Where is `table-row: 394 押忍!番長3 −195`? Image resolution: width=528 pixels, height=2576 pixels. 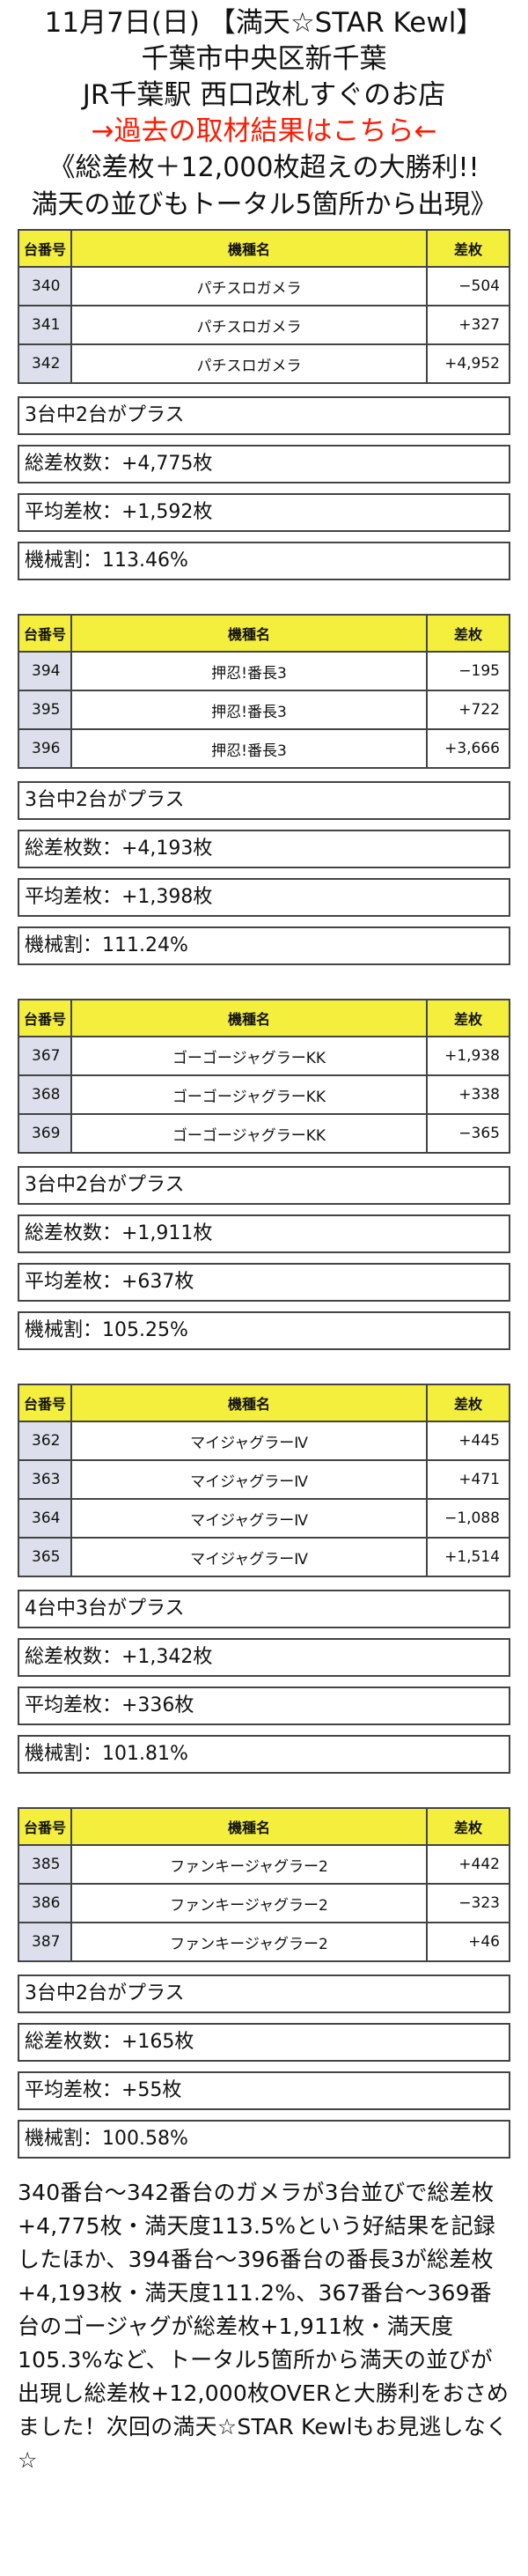
table-row: 394 押忍!番長3 −195 is located at coordinates (264, 671).